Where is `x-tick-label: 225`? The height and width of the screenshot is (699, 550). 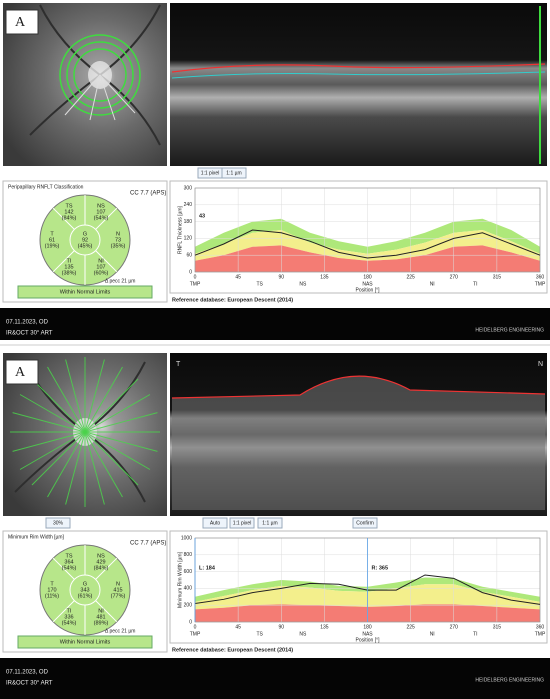 x-tick-label: 225 is located at coordinates (410, 277).